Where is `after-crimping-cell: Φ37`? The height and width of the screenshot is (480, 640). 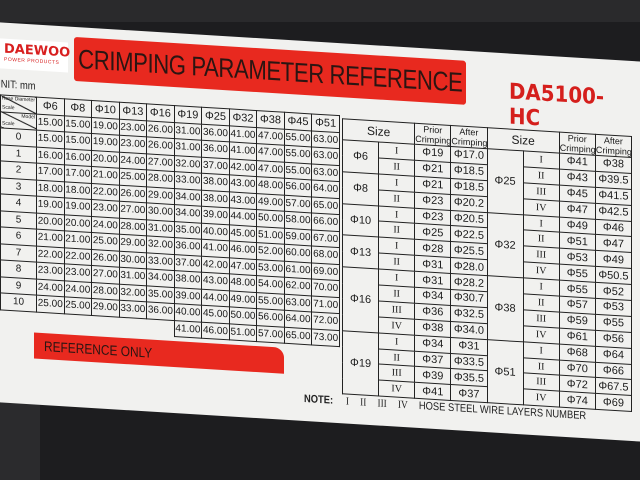 after-crimping-cell: Φ37 is located at coordinates (468, 393).